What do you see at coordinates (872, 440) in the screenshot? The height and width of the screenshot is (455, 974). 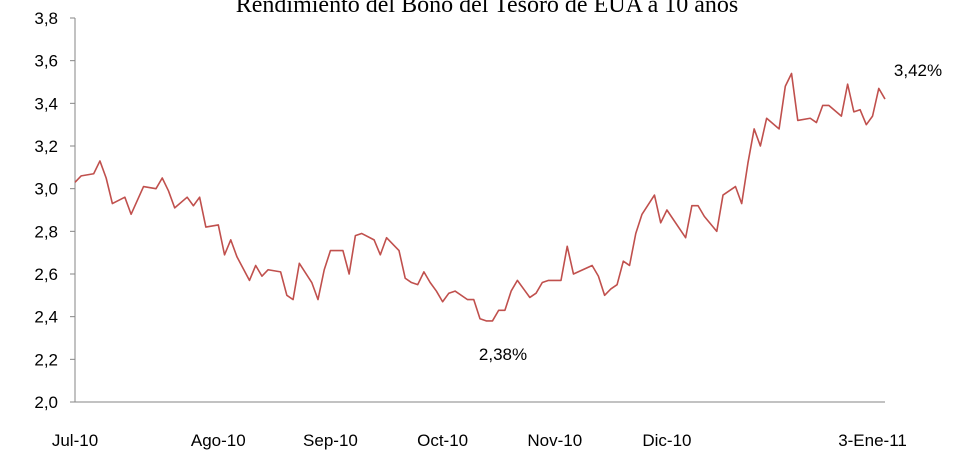 I see `x-tick-label: 3-Ene-11` at bounding box center [872, 440].